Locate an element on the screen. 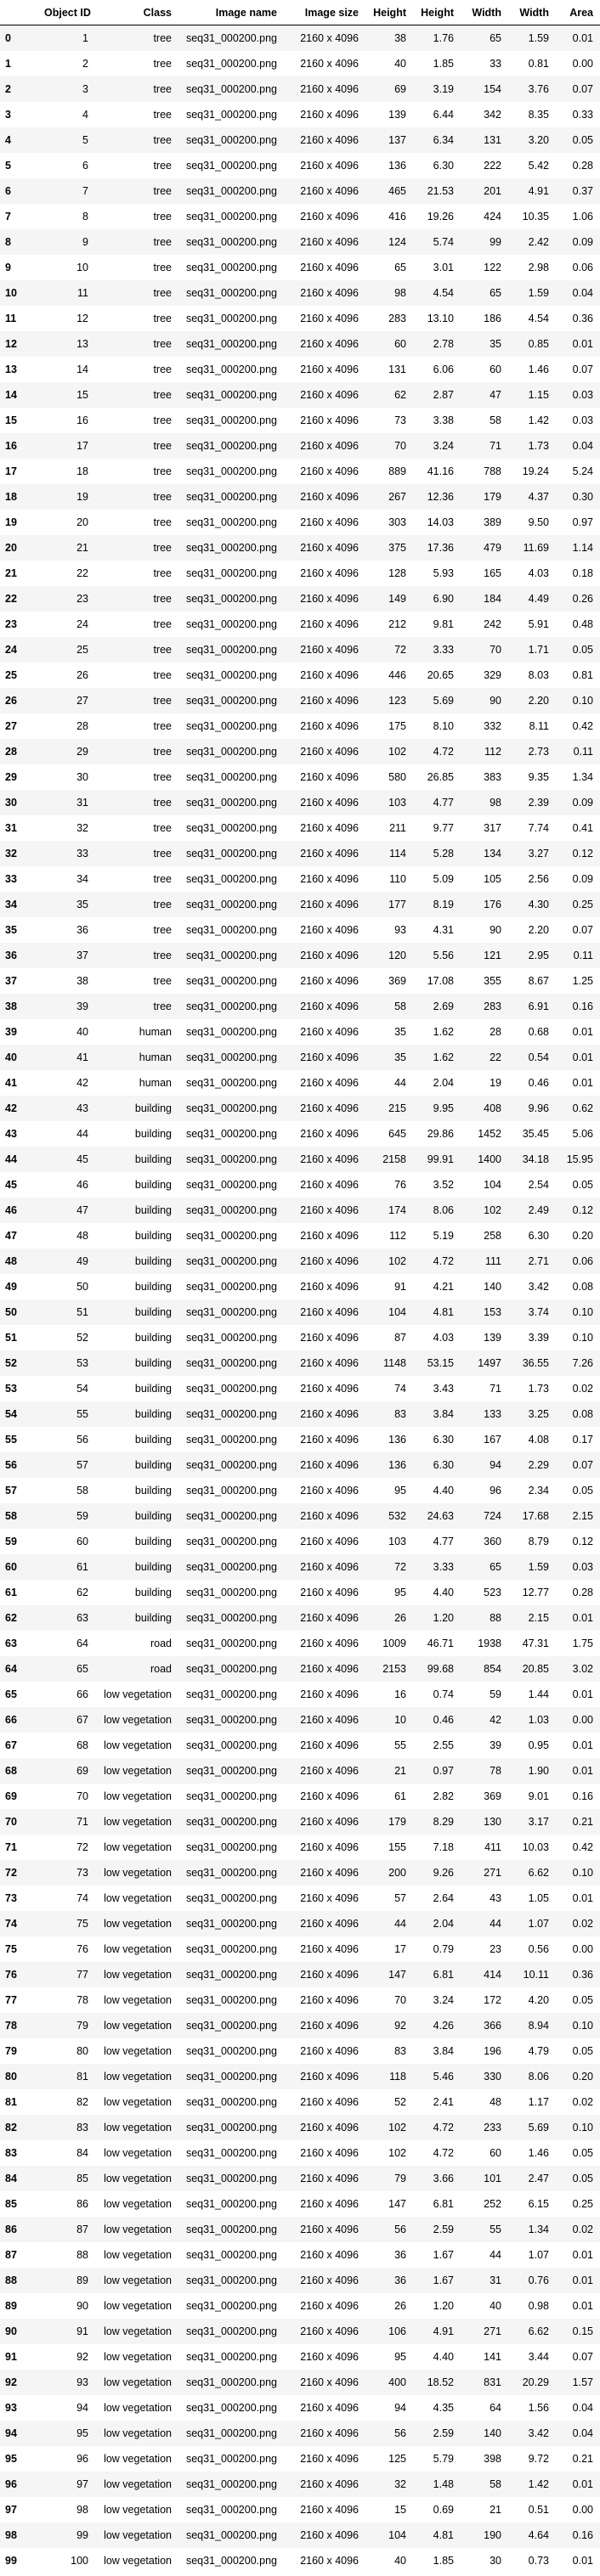 The width and height of the screenshot is (600, 2576). width-px-cell: 140 is located at coordinates (492, 2433).